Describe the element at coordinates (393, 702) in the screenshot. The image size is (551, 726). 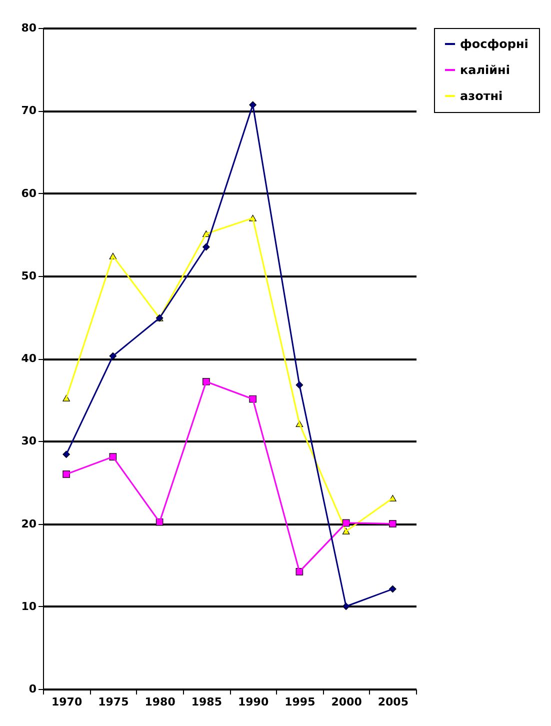
I see `x-tick-label: 2005` at that location.